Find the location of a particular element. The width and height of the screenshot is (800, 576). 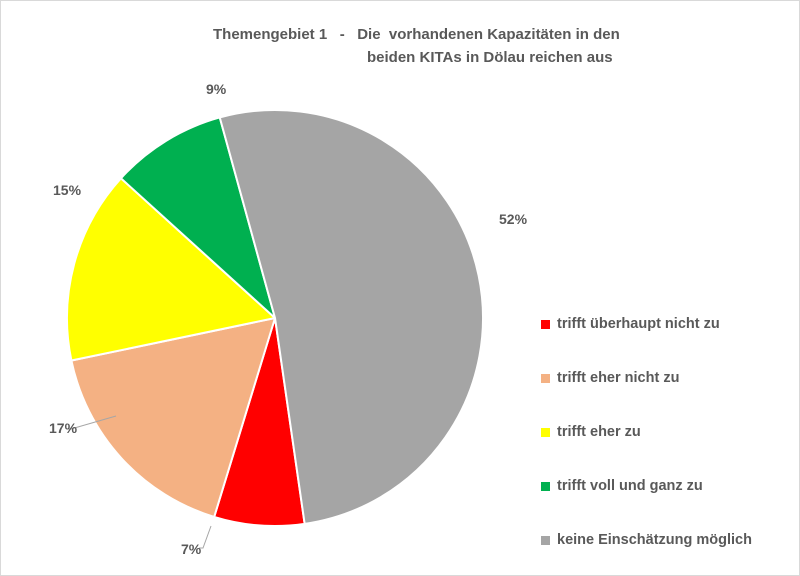

title-line-2: beiden KITAs in Dölau reichen aus is located at coordinates (490, 57).